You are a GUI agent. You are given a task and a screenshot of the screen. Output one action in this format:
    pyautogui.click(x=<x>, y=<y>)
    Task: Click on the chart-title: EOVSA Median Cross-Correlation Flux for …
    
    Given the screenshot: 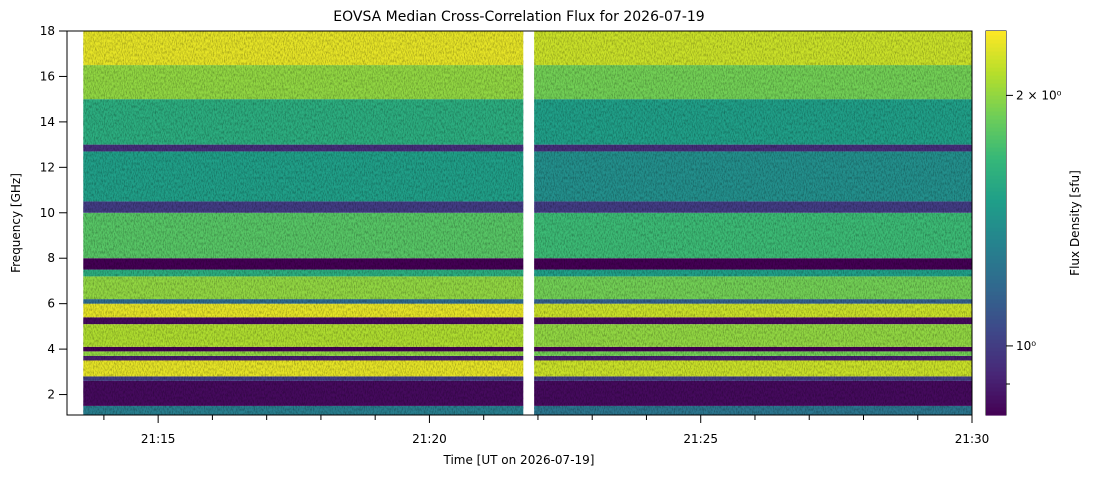 What is the action you would take?
    pyautogui.click(x=518, y=17)
    